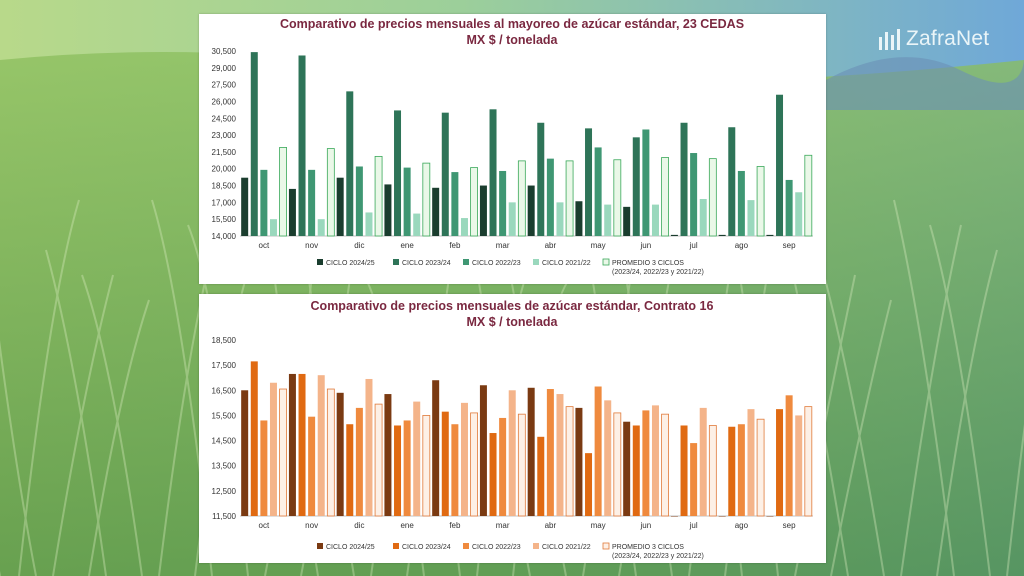  Describe the element at coordinates (224, 340) in the screenshot. I see `y-tick-label: 18,500` at that location.